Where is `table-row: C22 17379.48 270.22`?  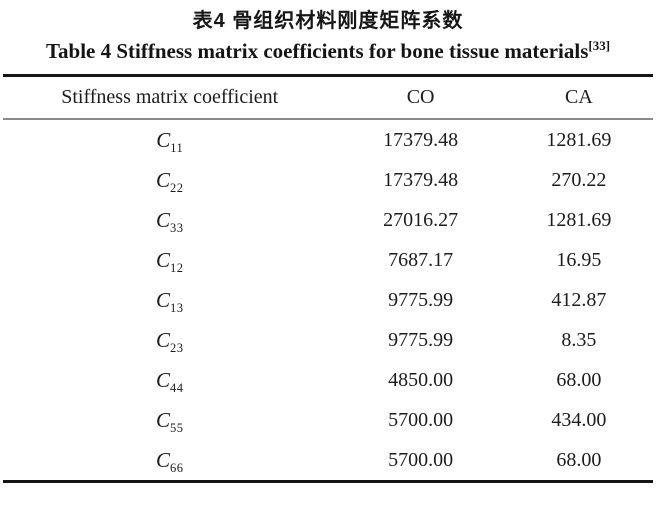
table-row: C22 17379.48 270.22 is located at coordinates (328, 180).